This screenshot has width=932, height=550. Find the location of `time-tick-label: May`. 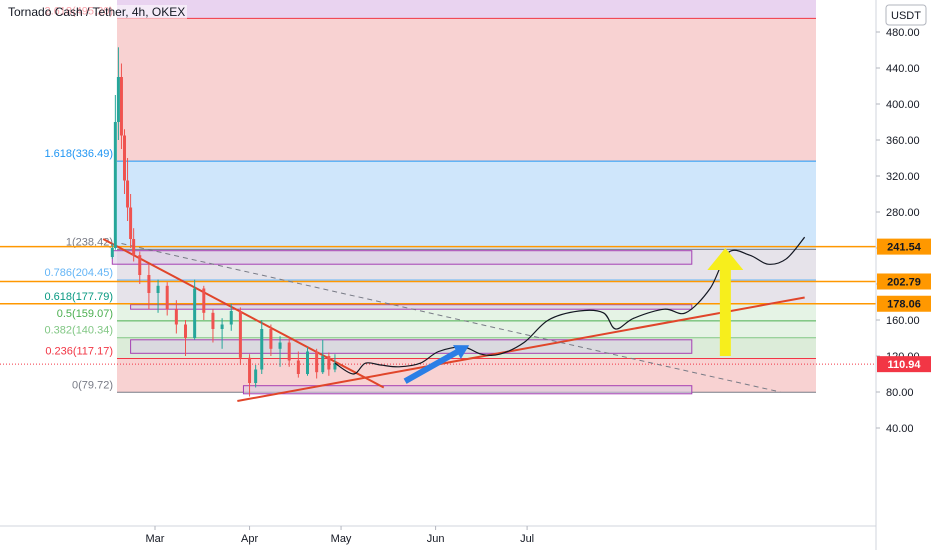

time-tick-label: May is located at coordinates (341, 539).